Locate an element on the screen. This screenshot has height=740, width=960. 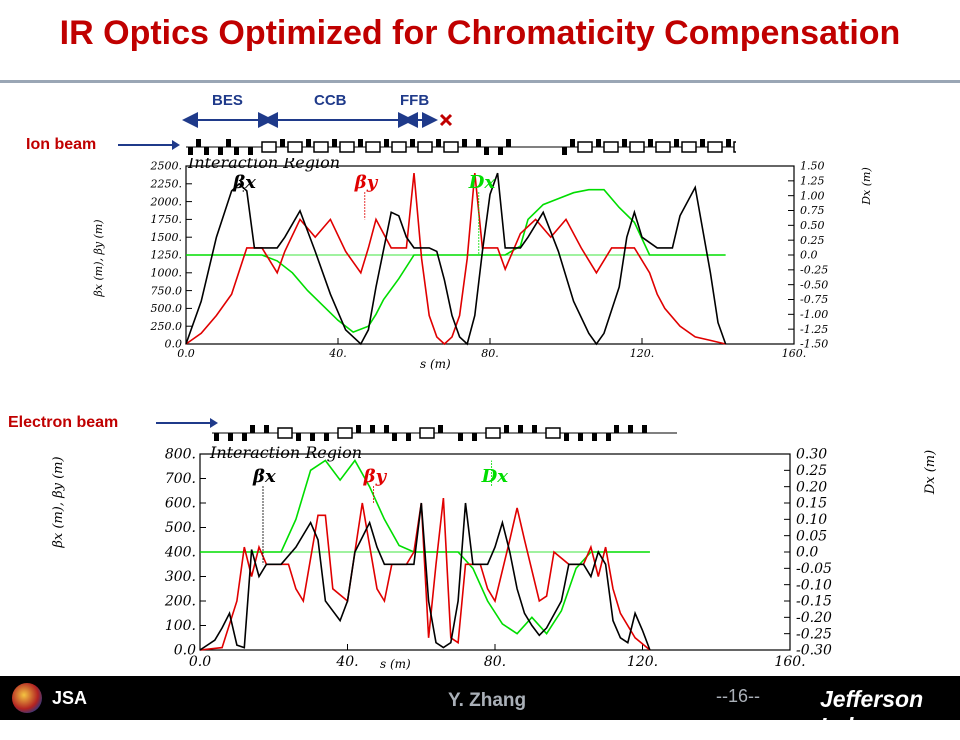
y-tick-label: 2250. is located at coordinates (166, 183).